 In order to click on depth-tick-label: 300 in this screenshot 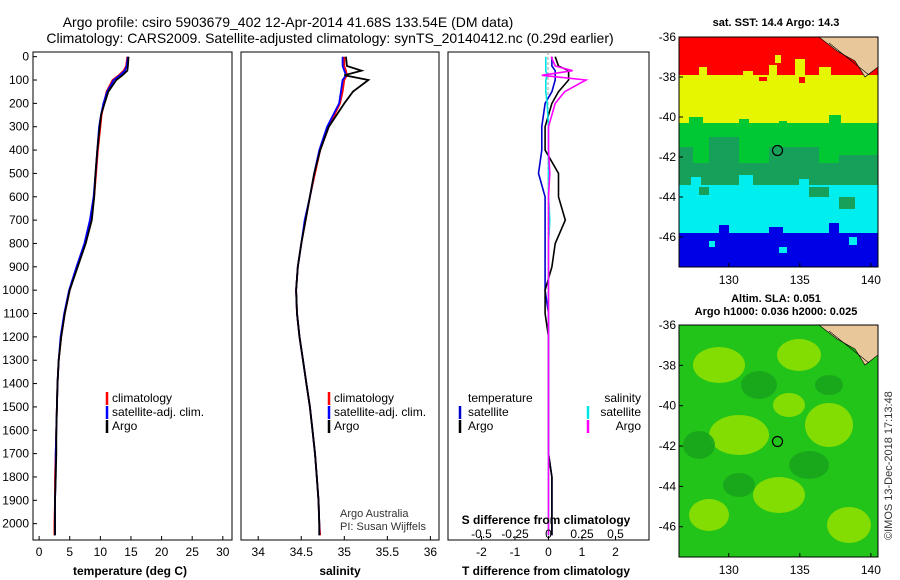, I will do `click(19, 127)`.